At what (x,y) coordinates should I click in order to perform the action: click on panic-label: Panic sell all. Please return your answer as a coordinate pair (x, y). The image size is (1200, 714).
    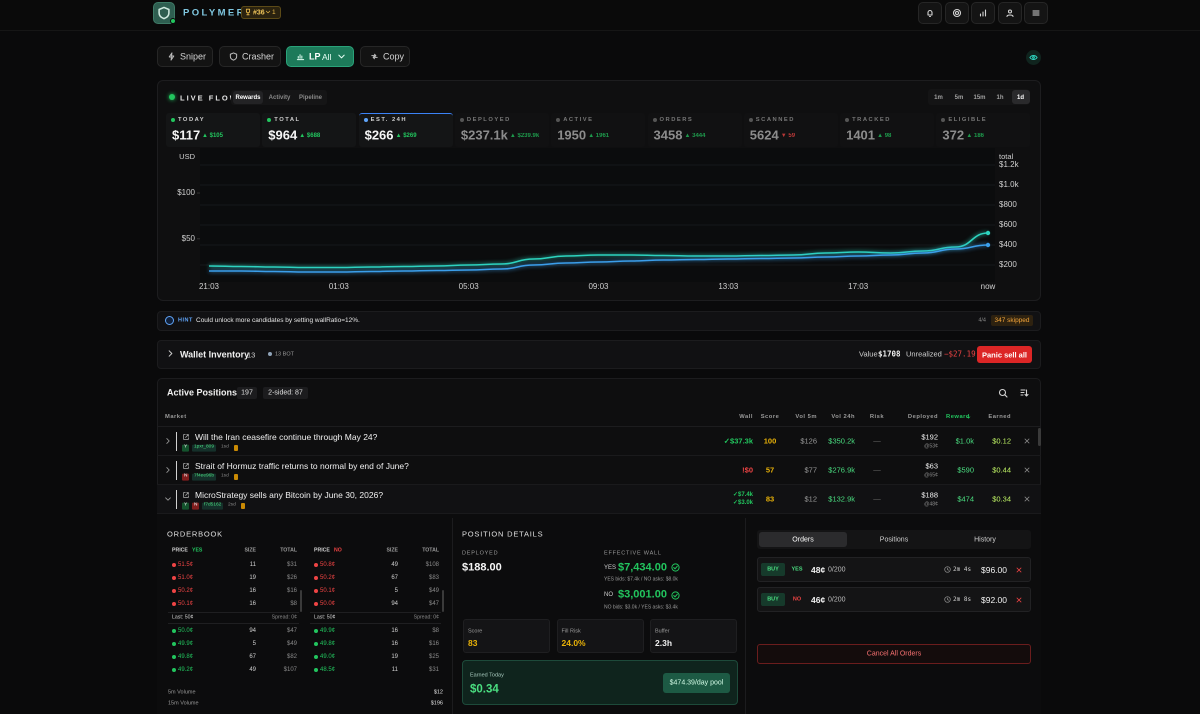
    Looking at the image, I should click on (1004, 354).